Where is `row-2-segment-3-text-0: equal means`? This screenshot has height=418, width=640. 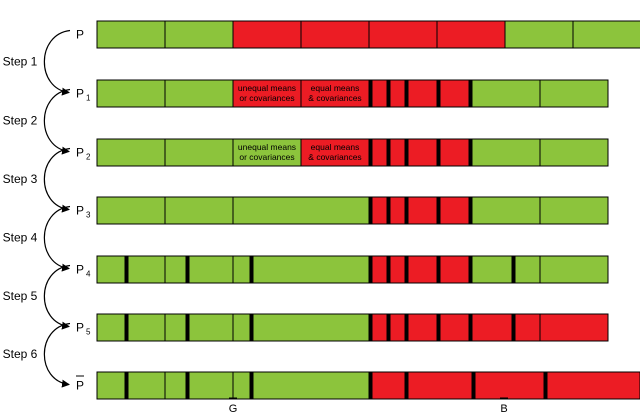 row-2-segment-3-text-0: equal means is located at coordinates (335, 147).